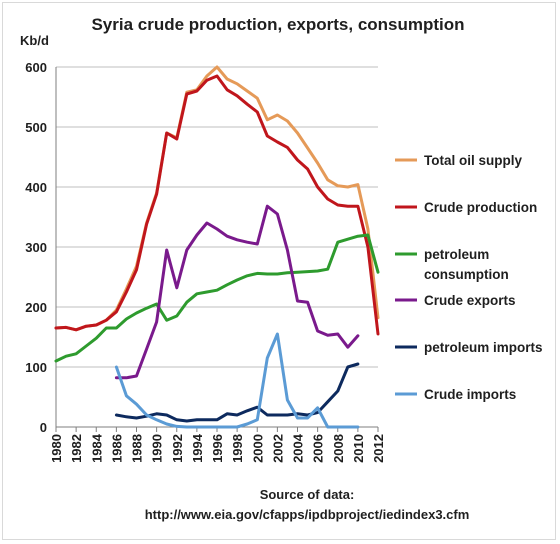 The height and width of the screenshot is (544, 560). I want to click on x-tick-label: 2010, so click(358, 448).